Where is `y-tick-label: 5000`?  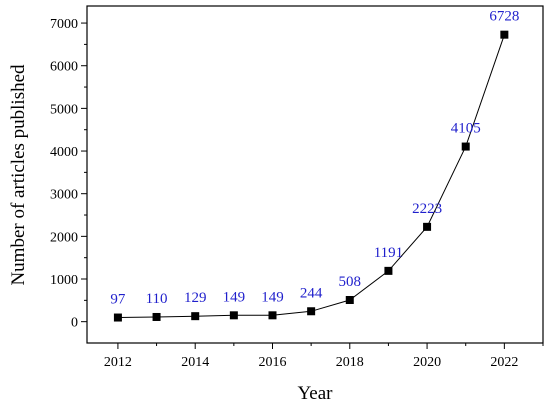
y-tick-label: 5000 is located at coordinates (64, 109).